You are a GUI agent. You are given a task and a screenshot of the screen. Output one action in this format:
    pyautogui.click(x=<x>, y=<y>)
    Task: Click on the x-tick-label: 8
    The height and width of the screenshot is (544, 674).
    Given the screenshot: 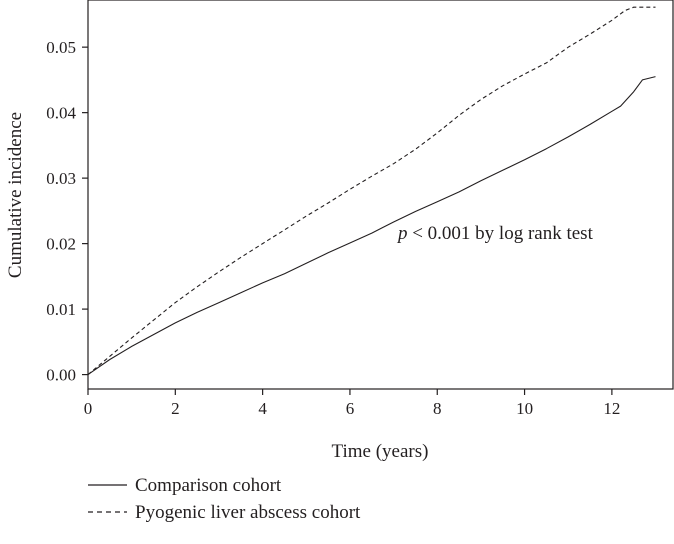 What is the action you would take?
    pyautogui.click(x=437, y=408)
    